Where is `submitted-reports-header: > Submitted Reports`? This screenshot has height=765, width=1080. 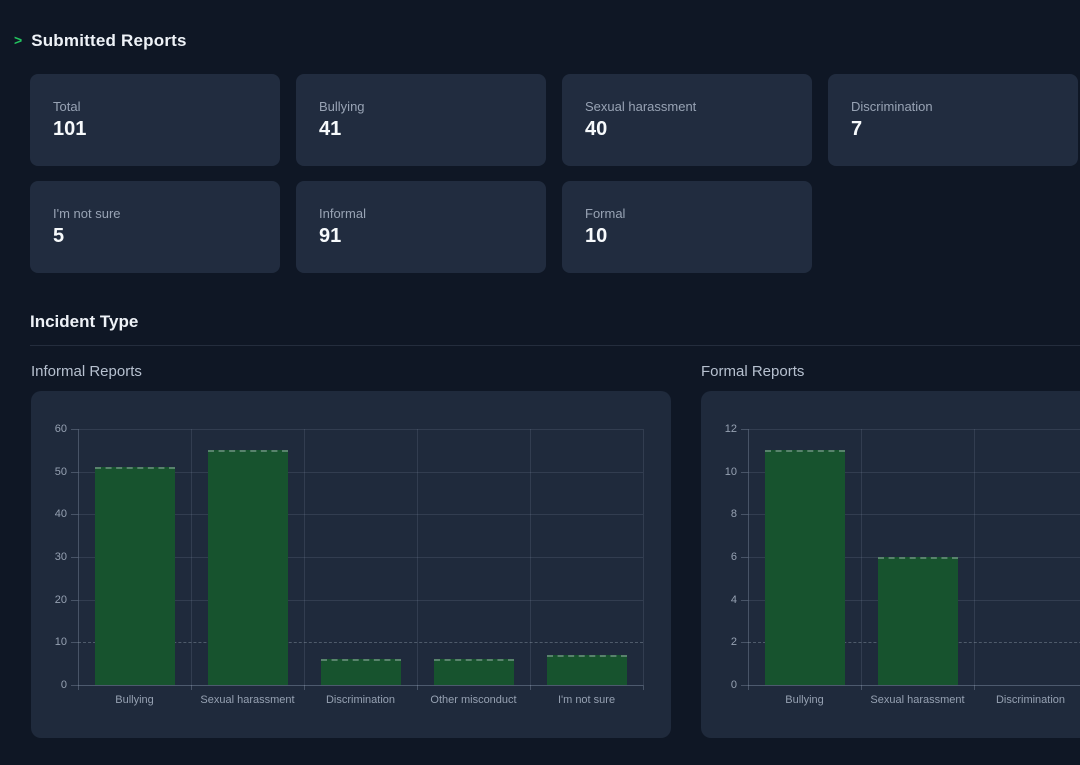 submitted-reports-header: > Submitted Reports is located at coordinates (540, 25).